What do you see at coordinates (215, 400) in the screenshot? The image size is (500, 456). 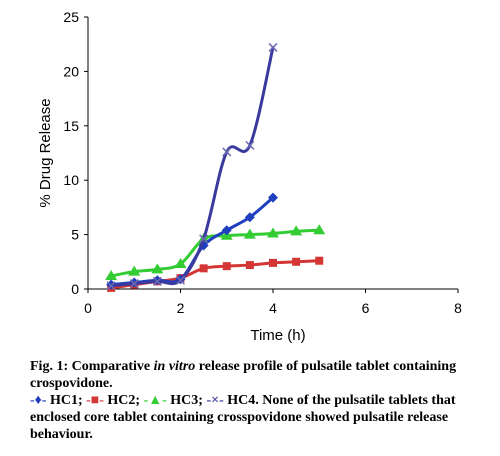 I see `legend-hc4-symbol: -×-` at bounding box center [215, 400].